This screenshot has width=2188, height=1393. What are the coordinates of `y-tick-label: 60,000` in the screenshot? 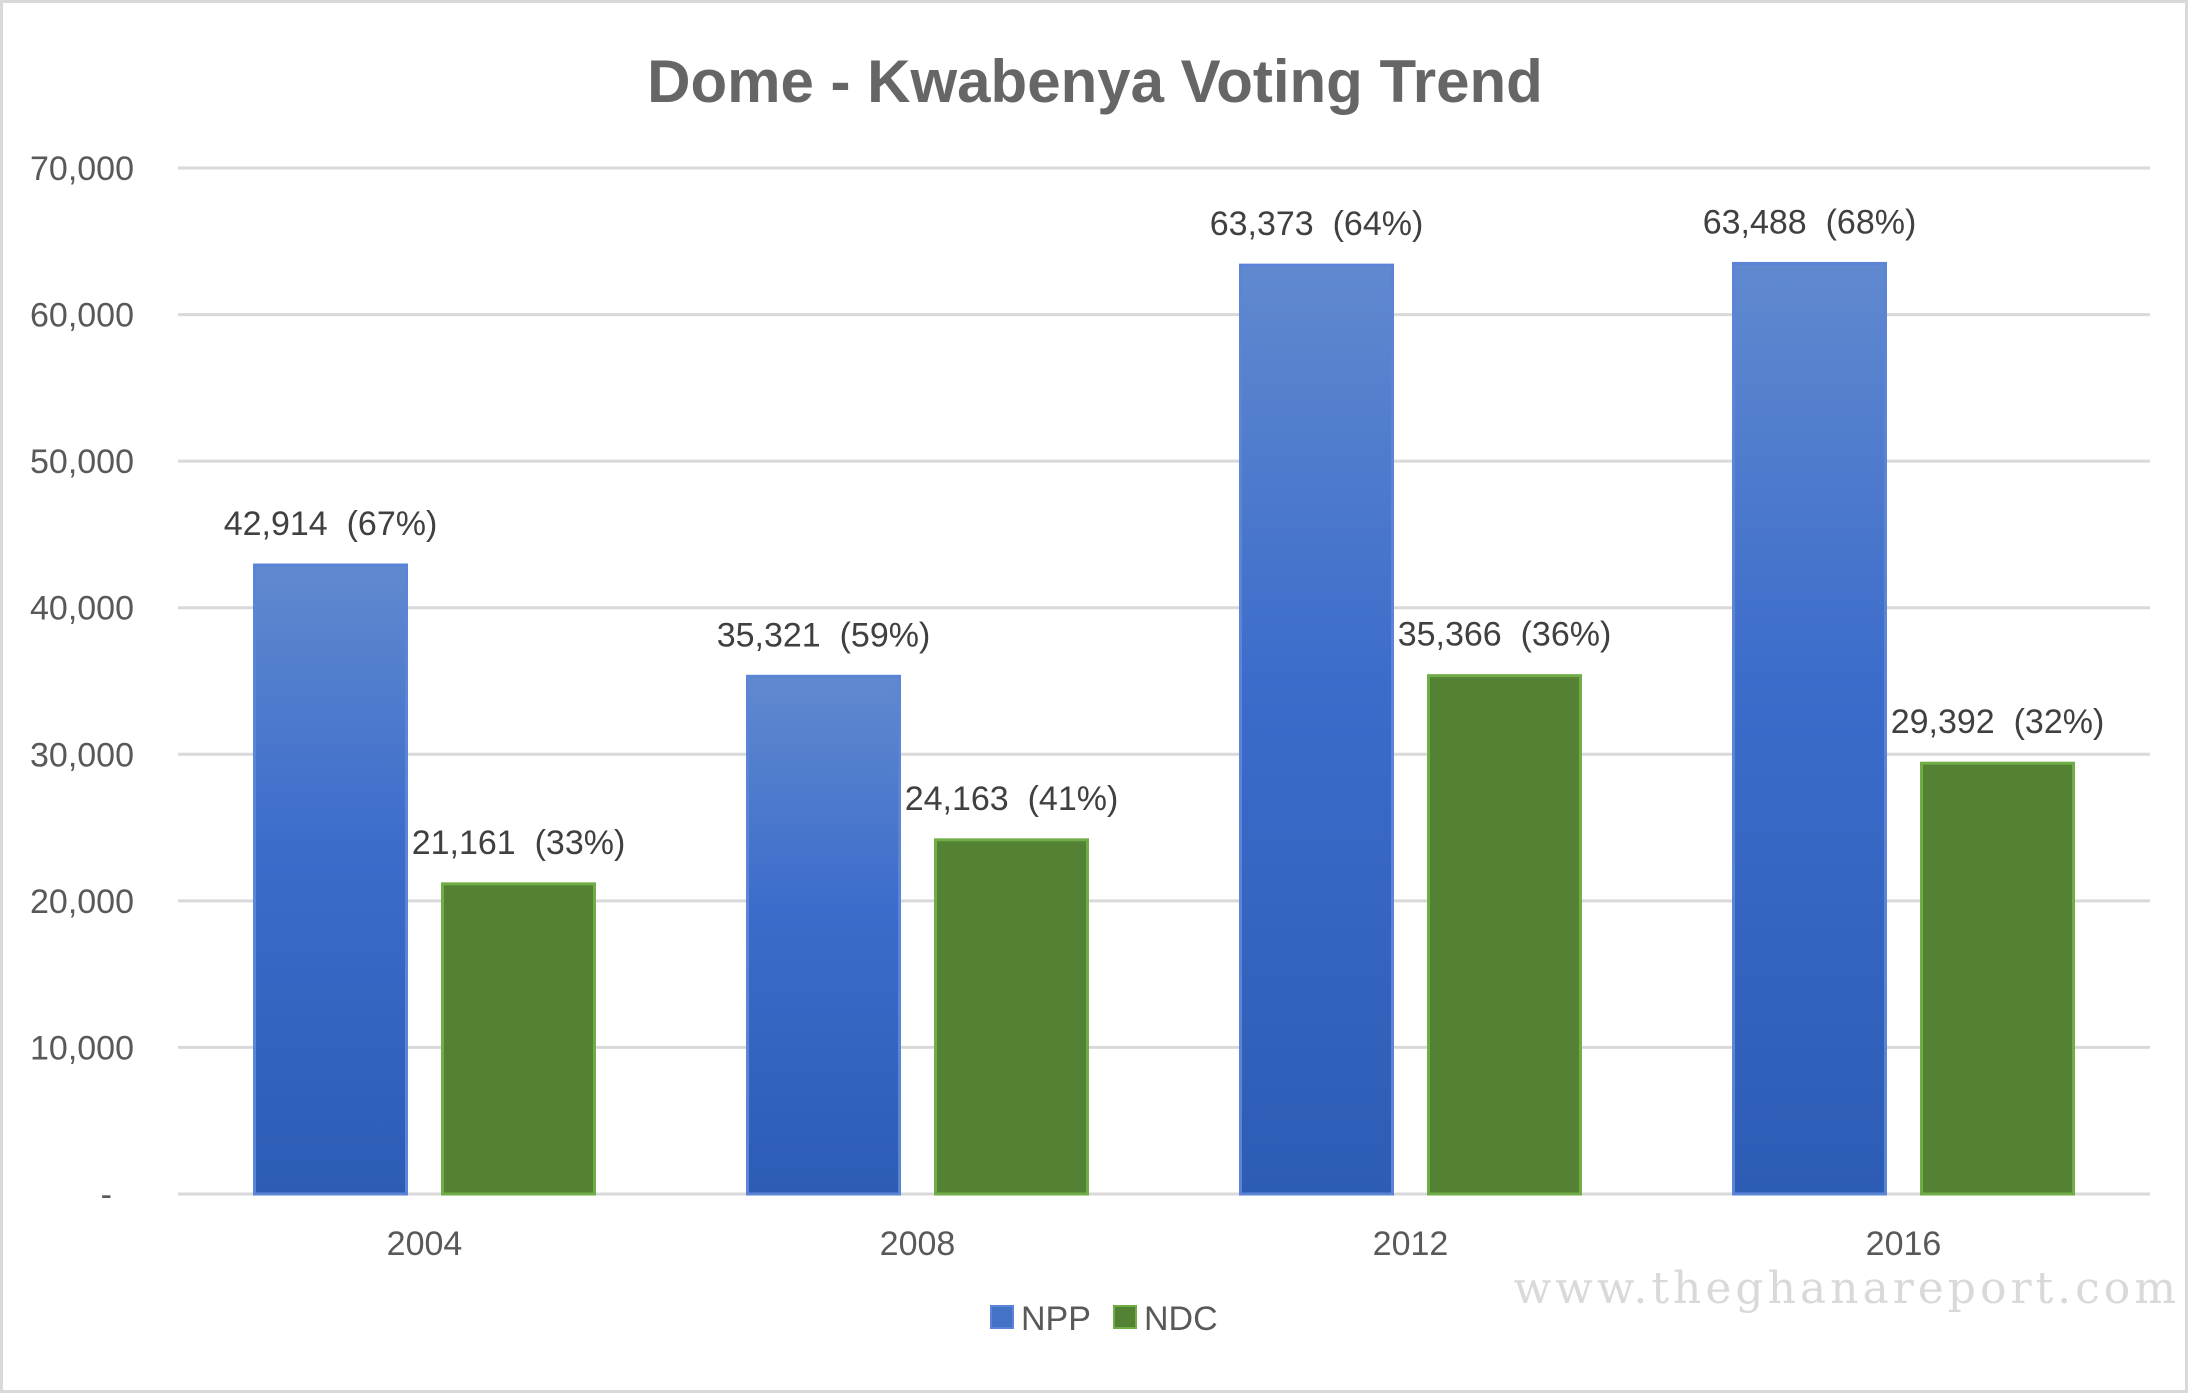 It's located at (82, 316).